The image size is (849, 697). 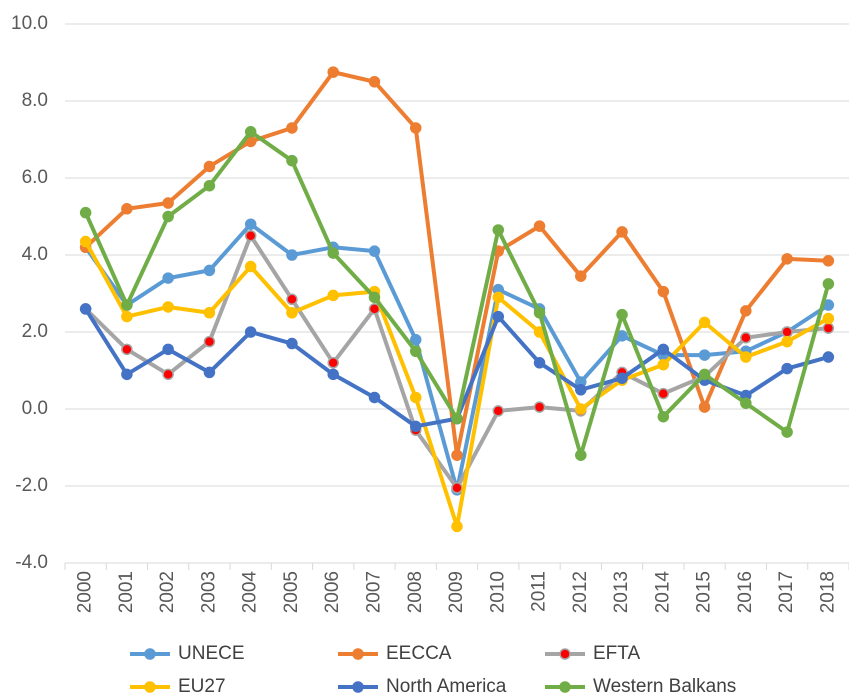 What do you see at coordinates (35, 254) in the screenshot?
I see `y-tick-label: 4.0` at bounding box center [35, 254].